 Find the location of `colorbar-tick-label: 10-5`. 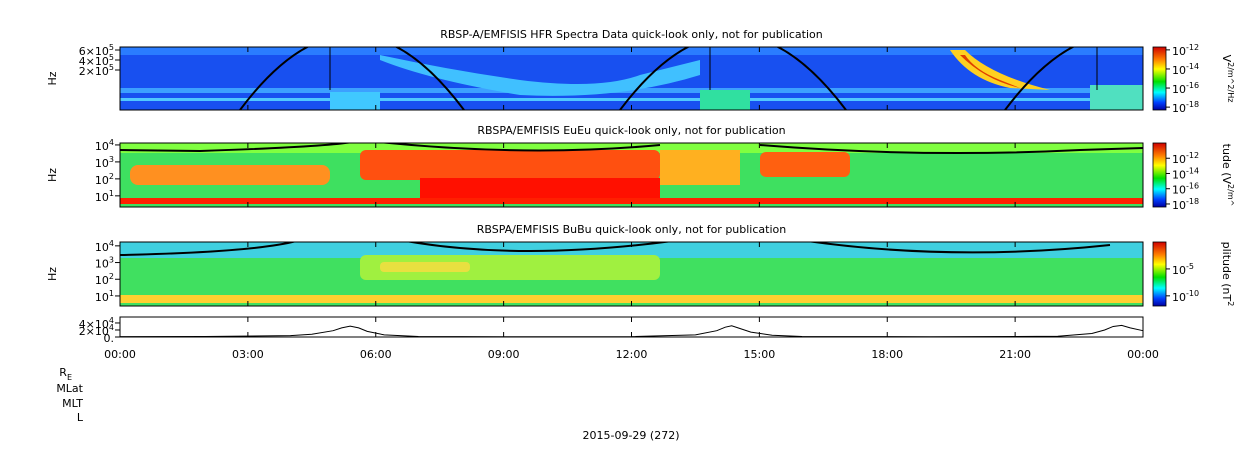

colorbar-tick-label: 10-5 is located at coordinates (1183, 269).